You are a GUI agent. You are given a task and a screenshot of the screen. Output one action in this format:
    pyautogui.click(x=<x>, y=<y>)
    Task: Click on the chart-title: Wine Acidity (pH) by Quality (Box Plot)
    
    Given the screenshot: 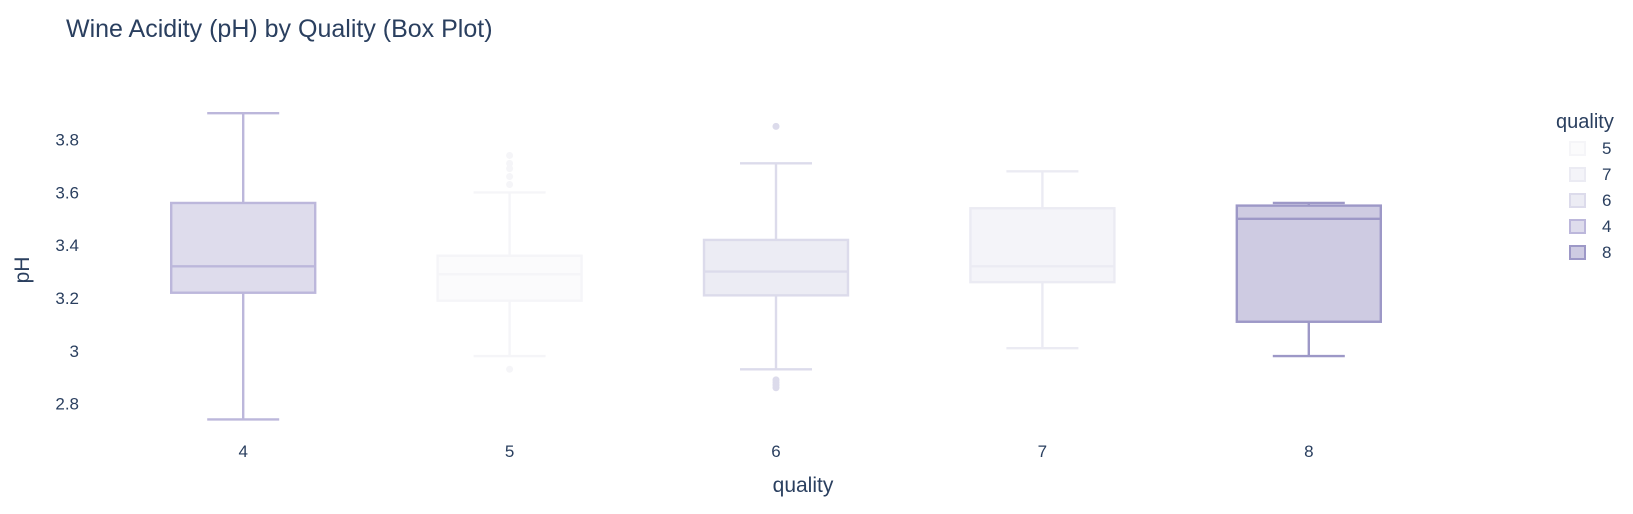 What is the action you would take?
    pyautogui.click(x=279, y=29)
    